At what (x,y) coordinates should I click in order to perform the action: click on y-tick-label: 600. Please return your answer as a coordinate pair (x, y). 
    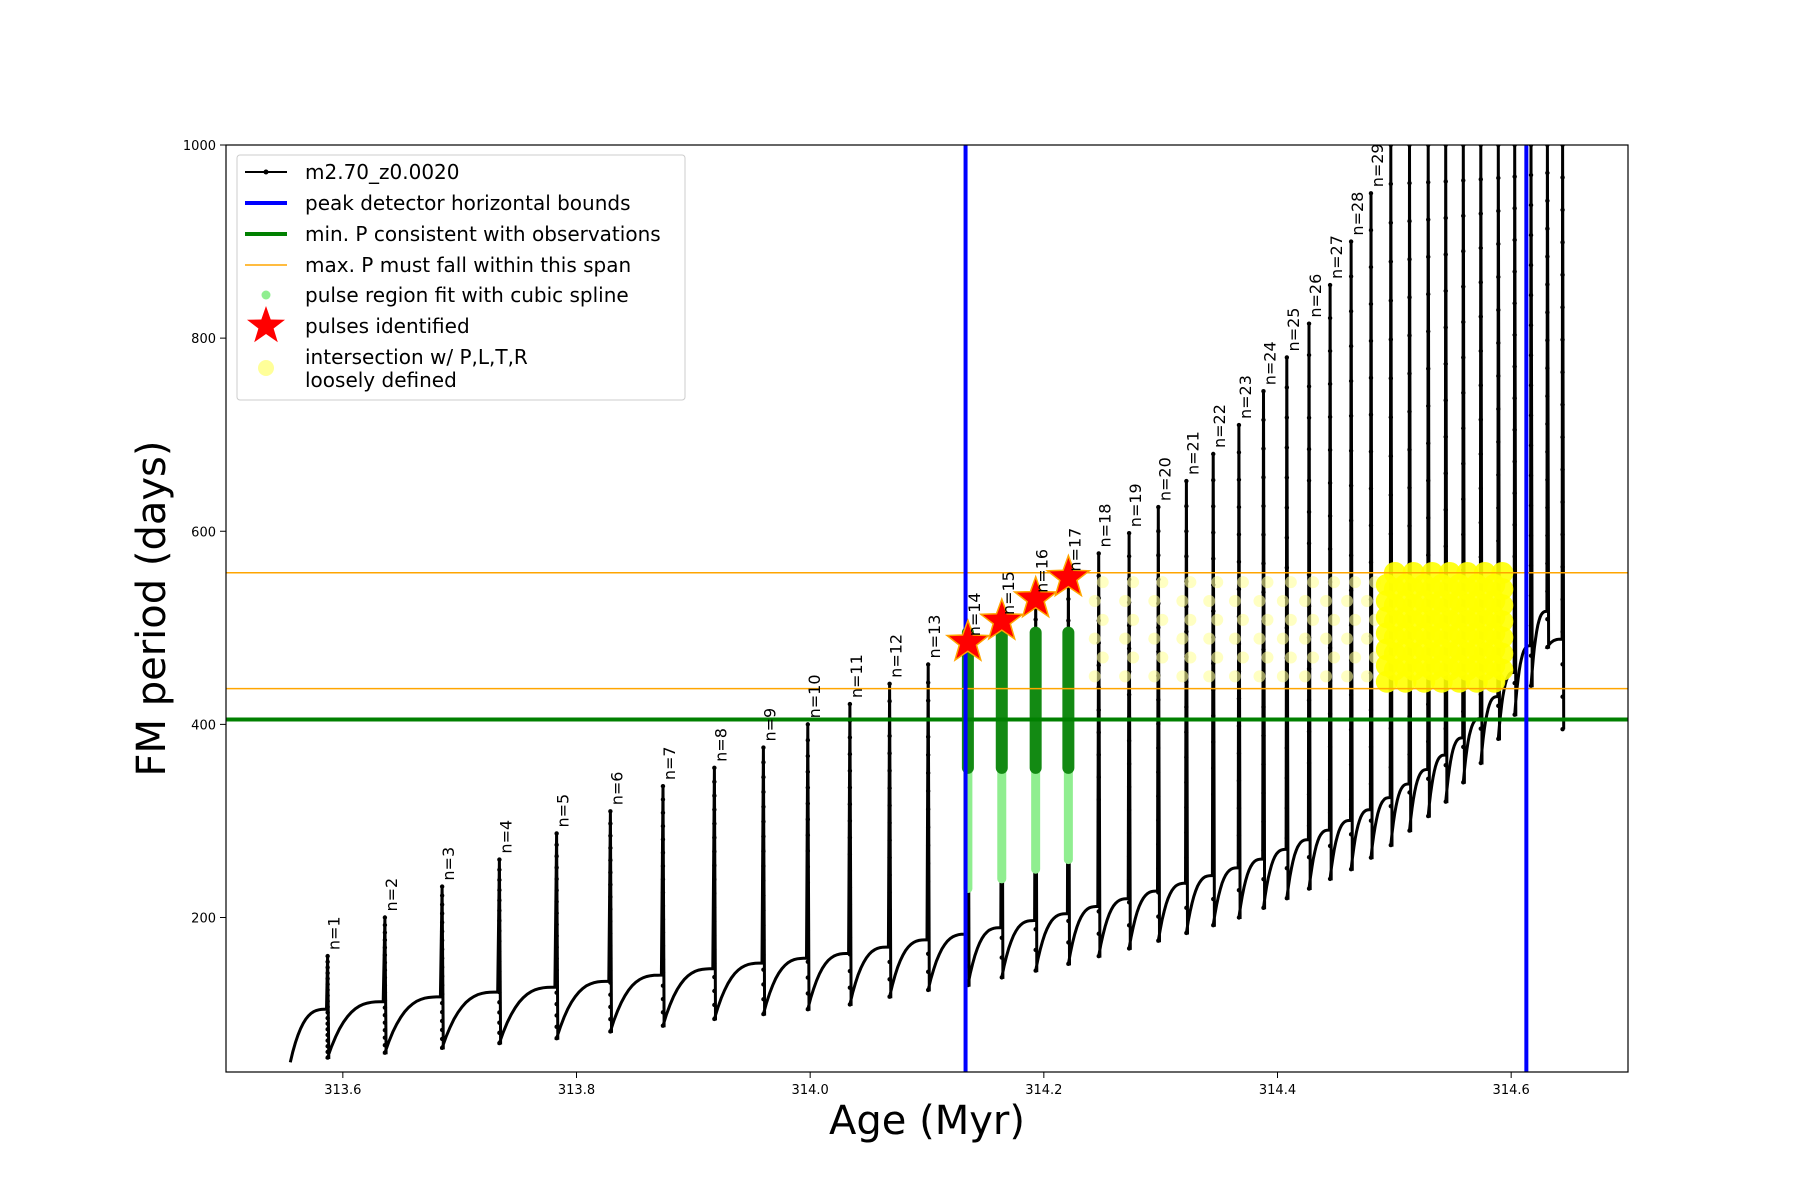
    Looking at the image, I should click on (203, 532).